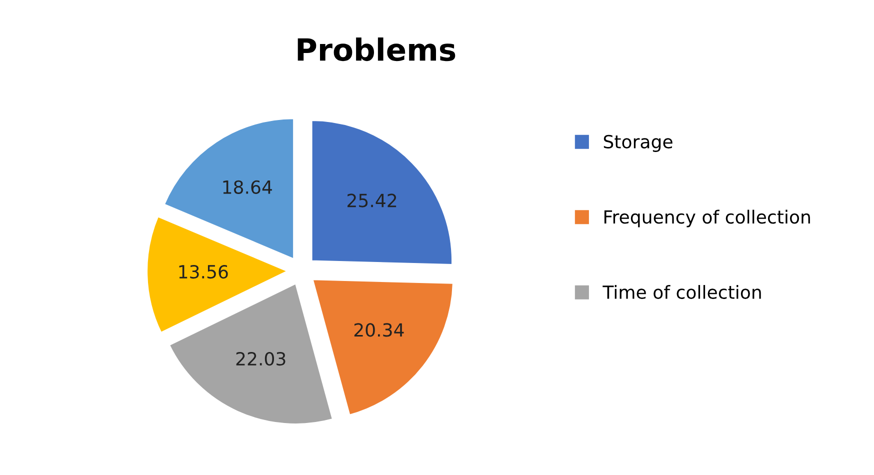 This screenshot has height=475, width=874. Describe the element at coordinates (203, 271) in the screenshot. I see `data-label: 13.56` at that location.